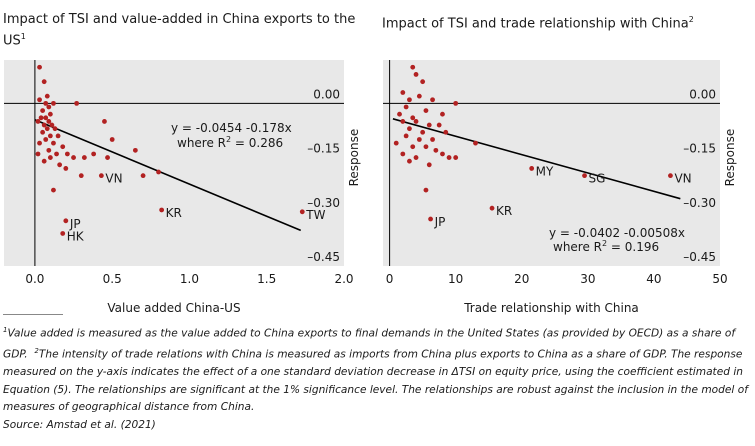 This screenshot has height=446, width=755. I want to click on point-label-jp-left: JP, so click(75, 224).